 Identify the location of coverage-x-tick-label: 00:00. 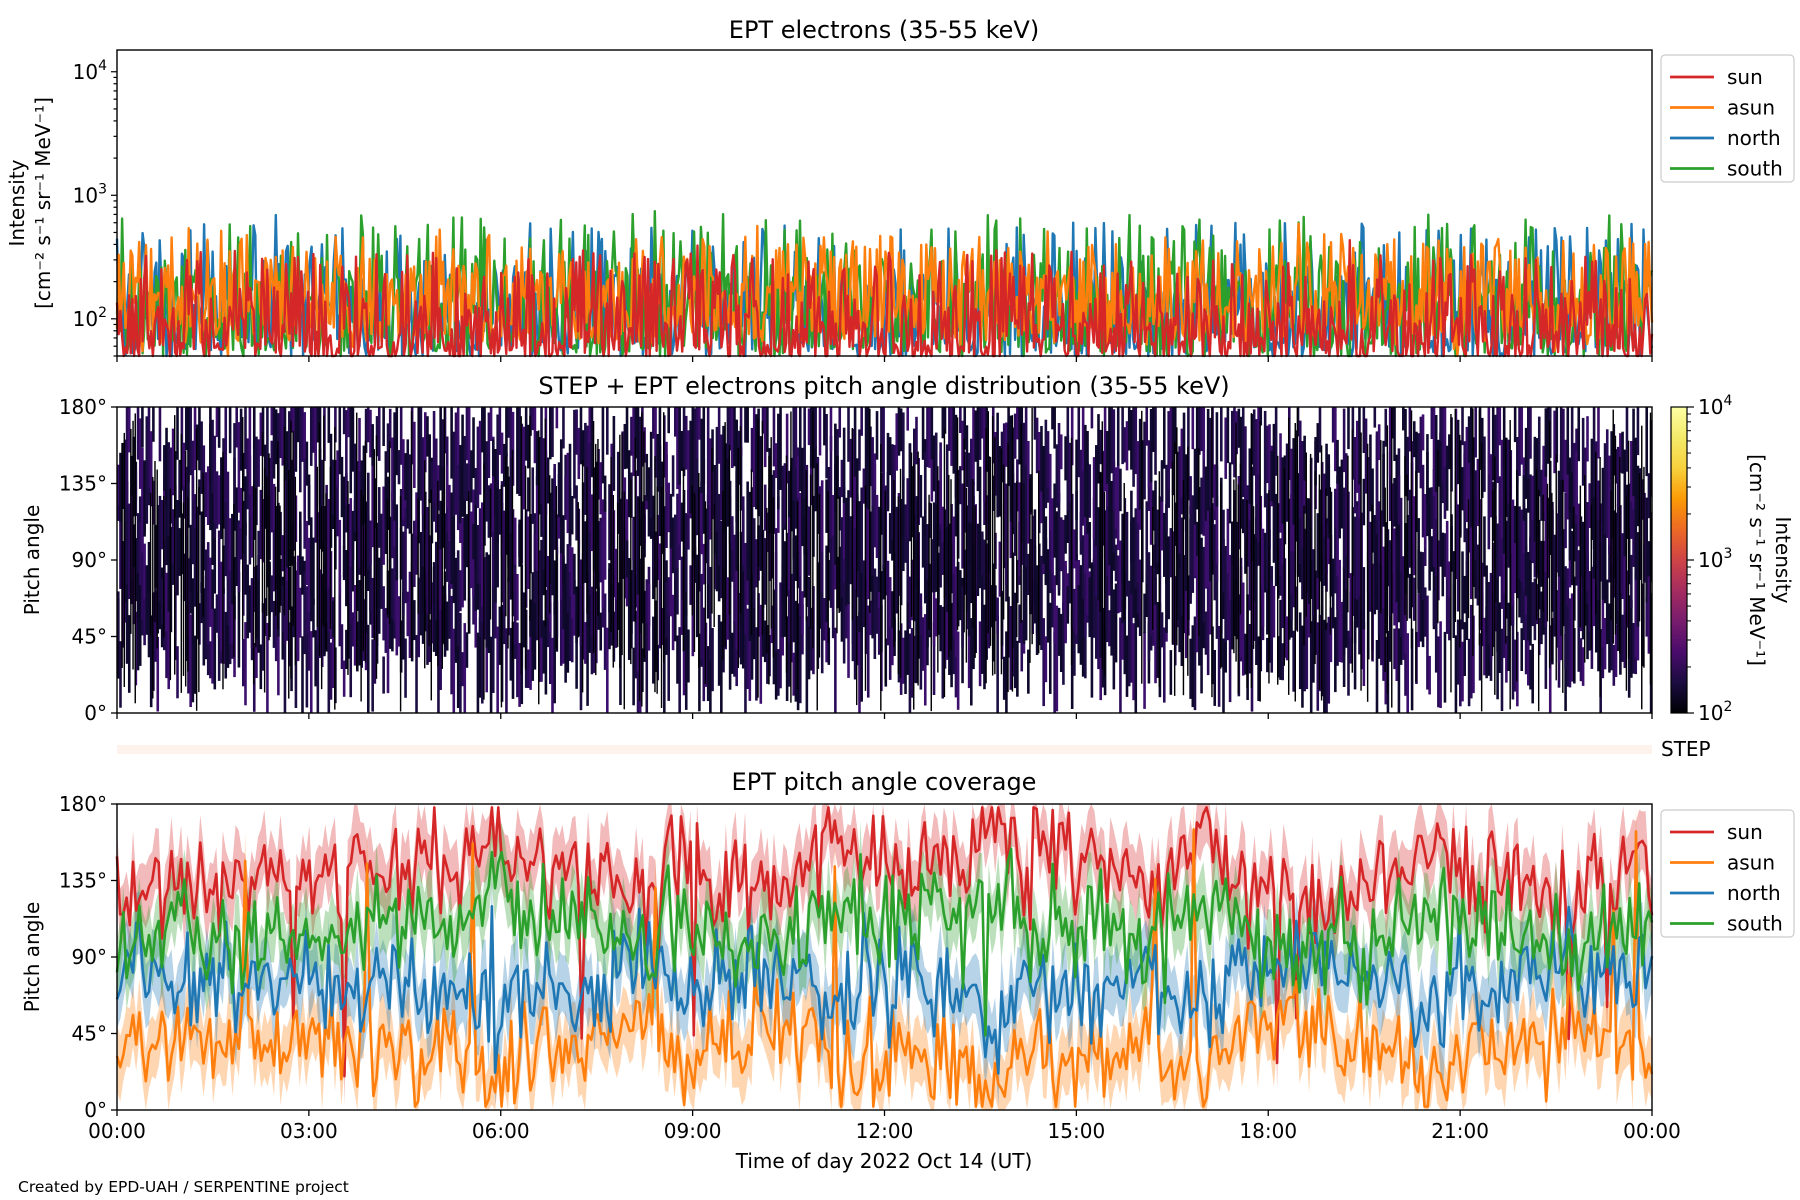
(117, 1131).